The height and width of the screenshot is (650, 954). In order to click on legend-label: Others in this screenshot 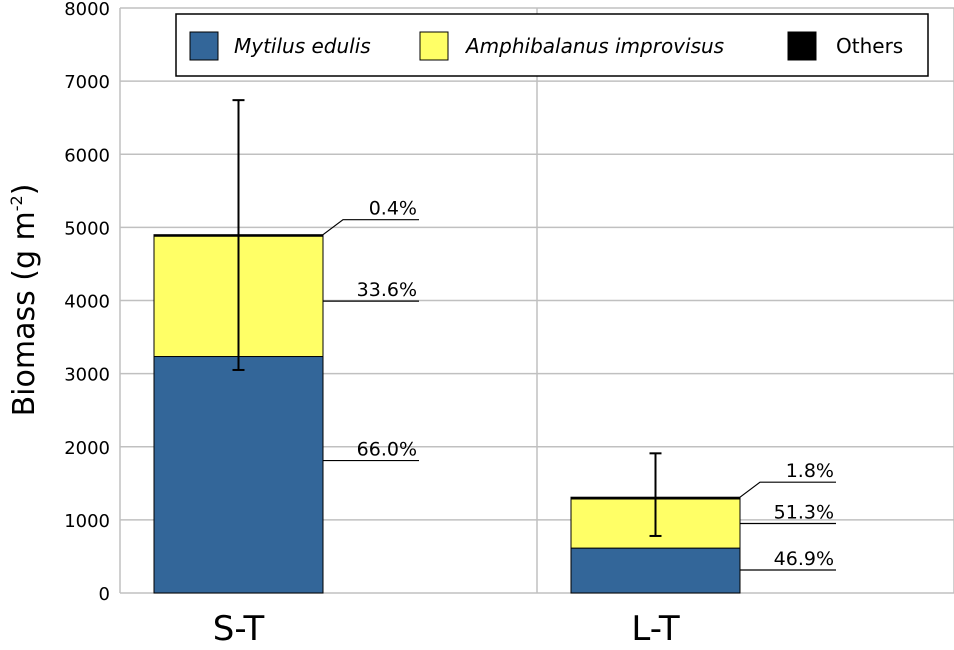, I will do `click(869, 46)`.